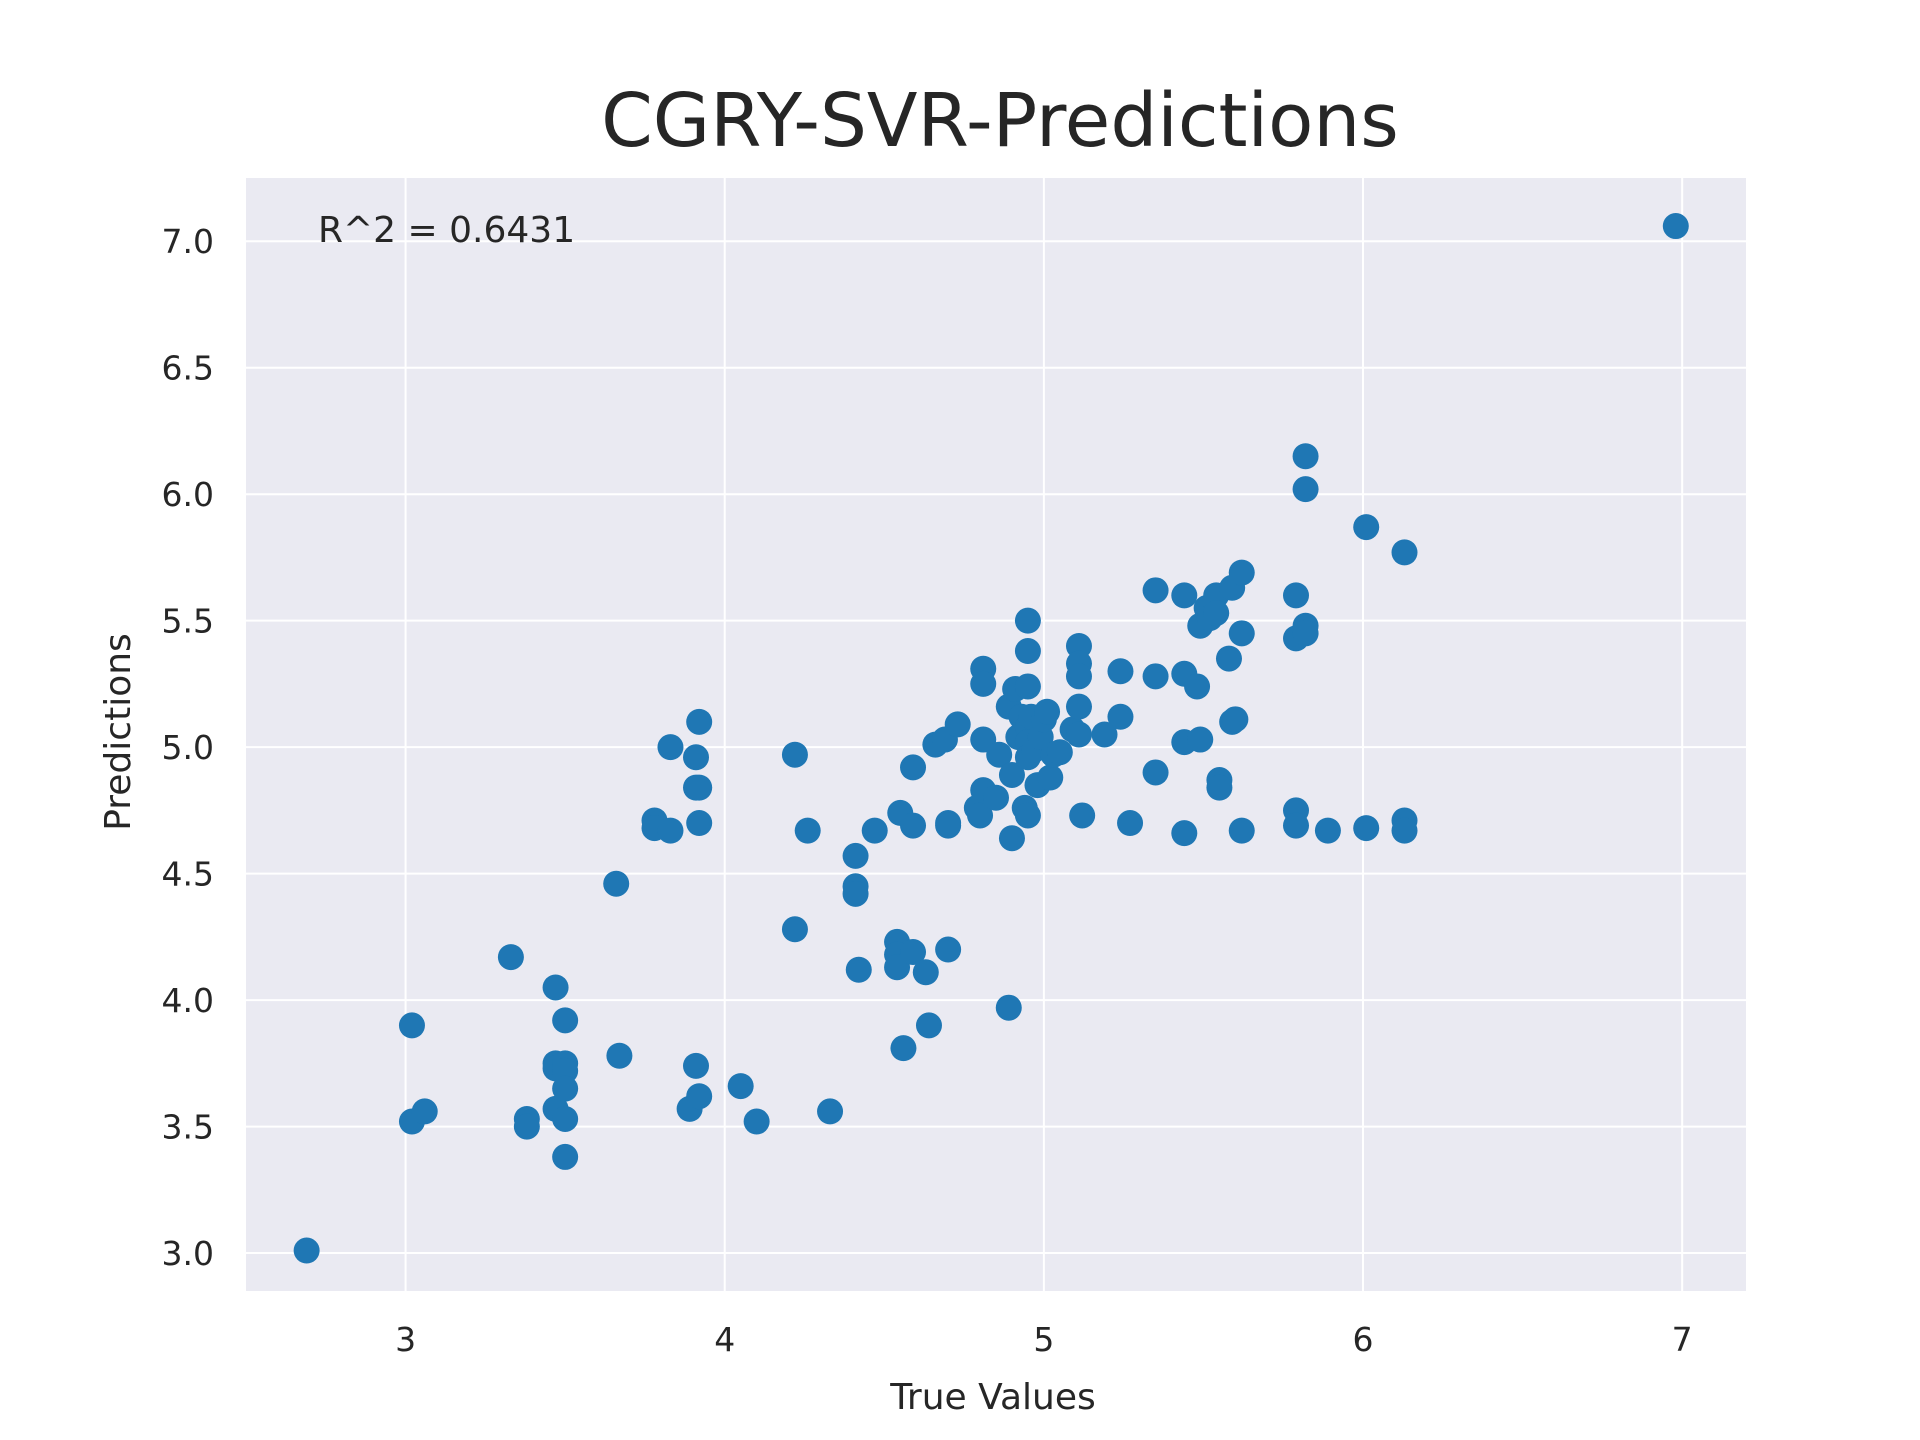  I want to click on y-tick-label: 5.0, so click(188, 747).